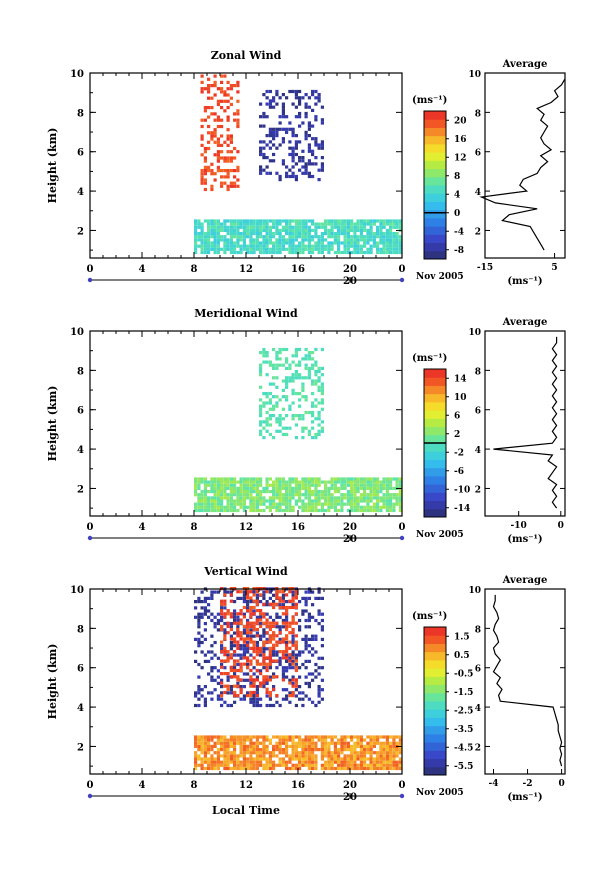 This screenshot has width=616, height=873. I want to click on profile-x-tick-label: 0, so click(561, 784).